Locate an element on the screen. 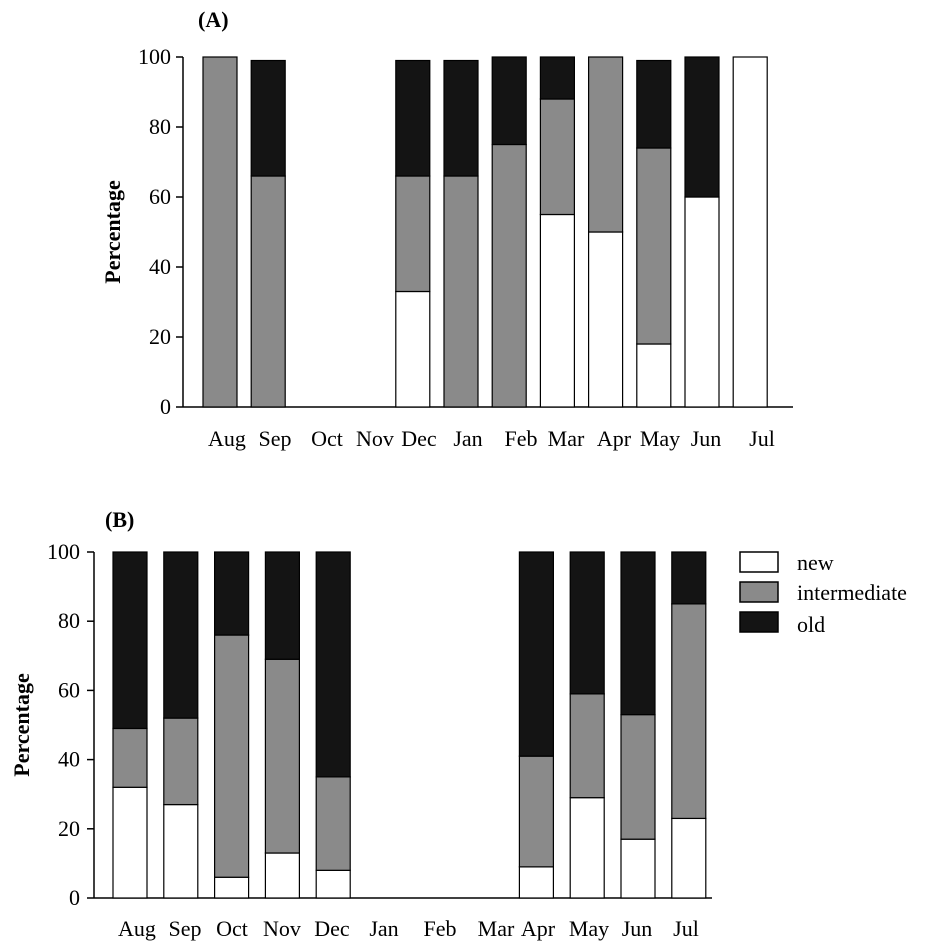 This screenshot has width=949, height=945. panel-a-x-tick-label: Jun is located at coordinates (706, 438).